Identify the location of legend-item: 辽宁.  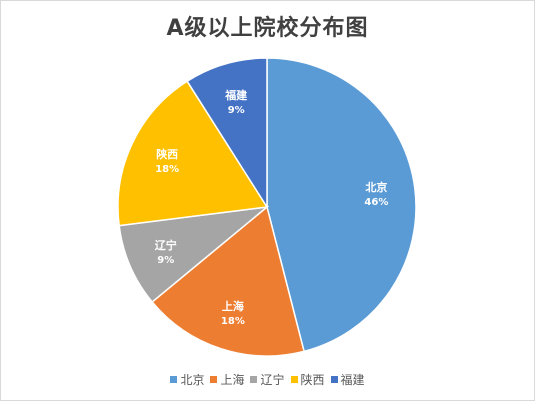
(267, 379).